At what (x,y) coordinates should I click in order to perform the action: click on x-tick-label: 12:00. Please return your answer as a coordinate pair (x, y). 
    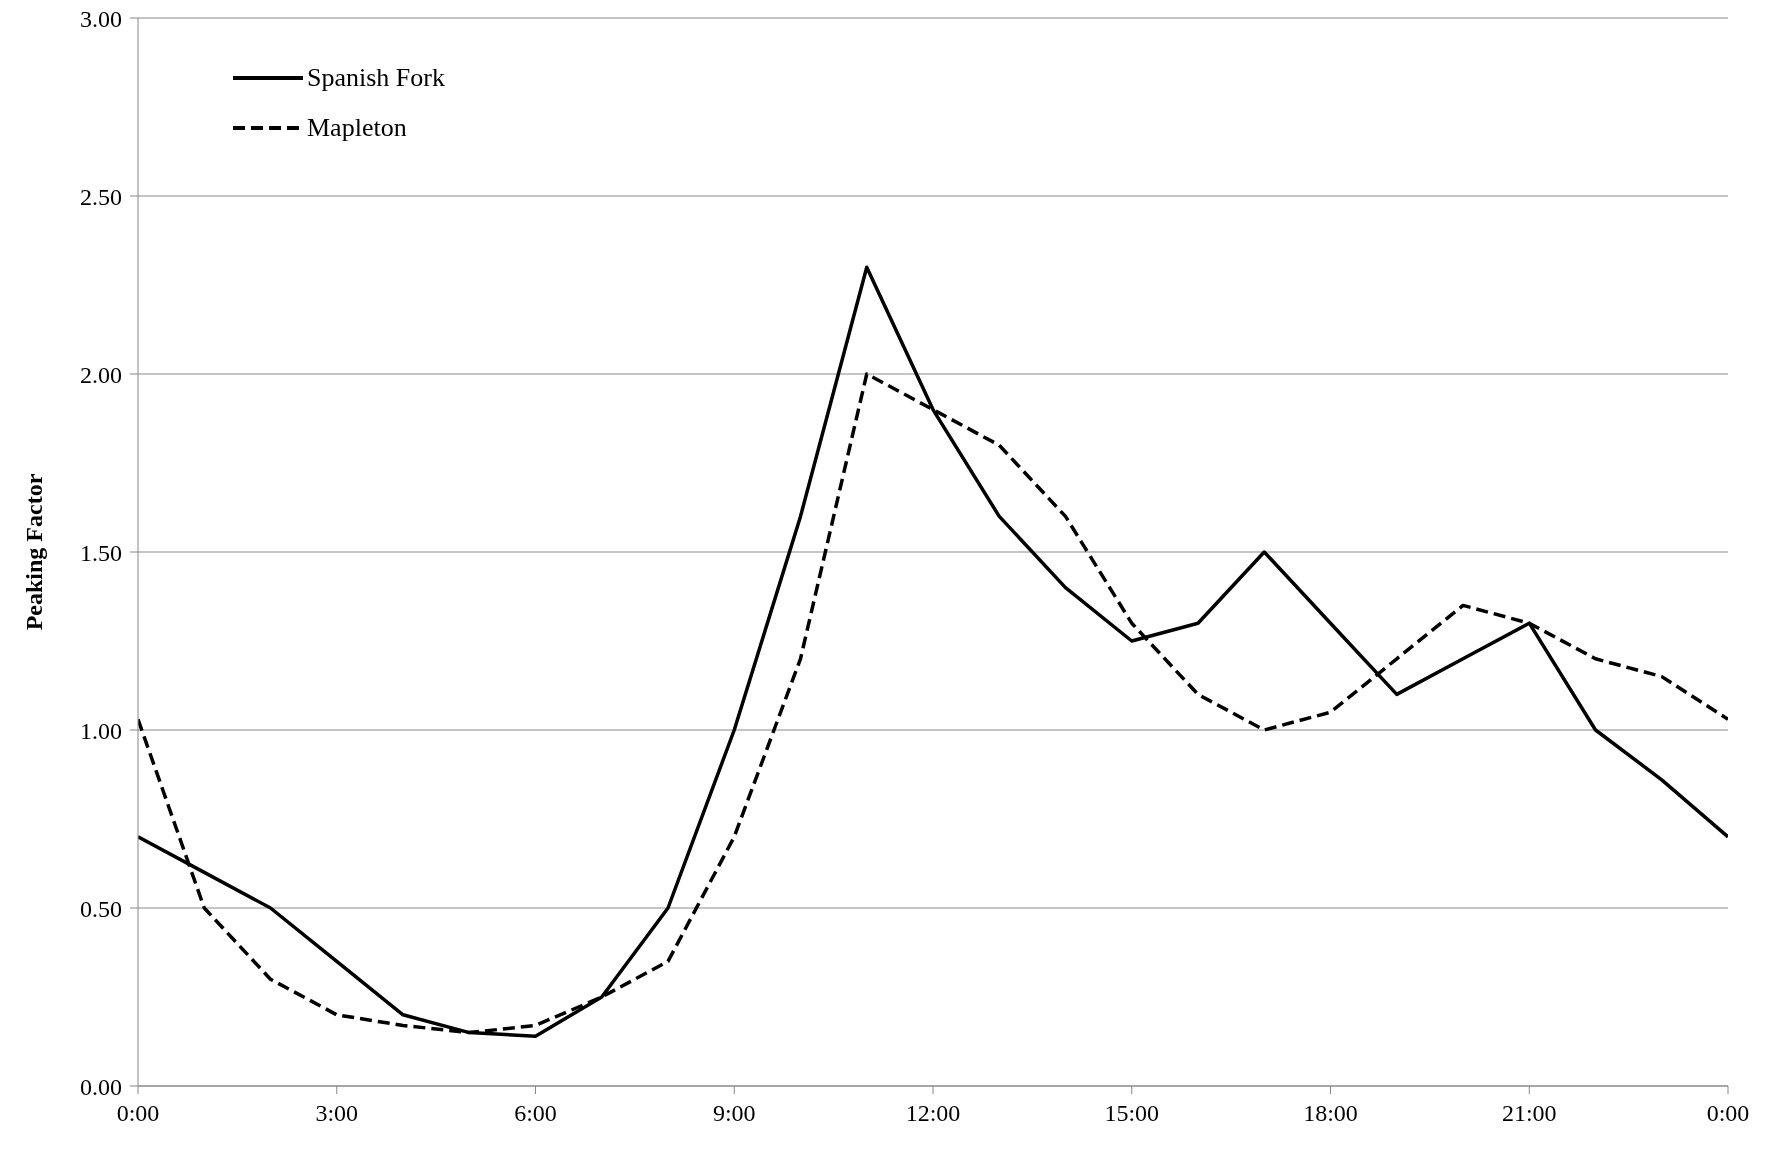
    Looking at the image, I should click on (933, 1113).